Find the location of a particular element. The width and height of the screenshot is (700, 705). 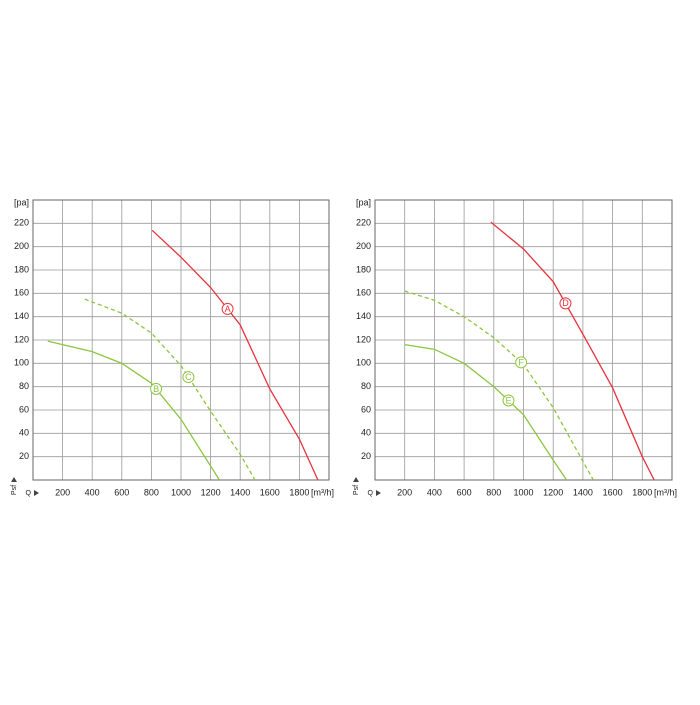

curve-label: B is located at coordinates (156, 389).